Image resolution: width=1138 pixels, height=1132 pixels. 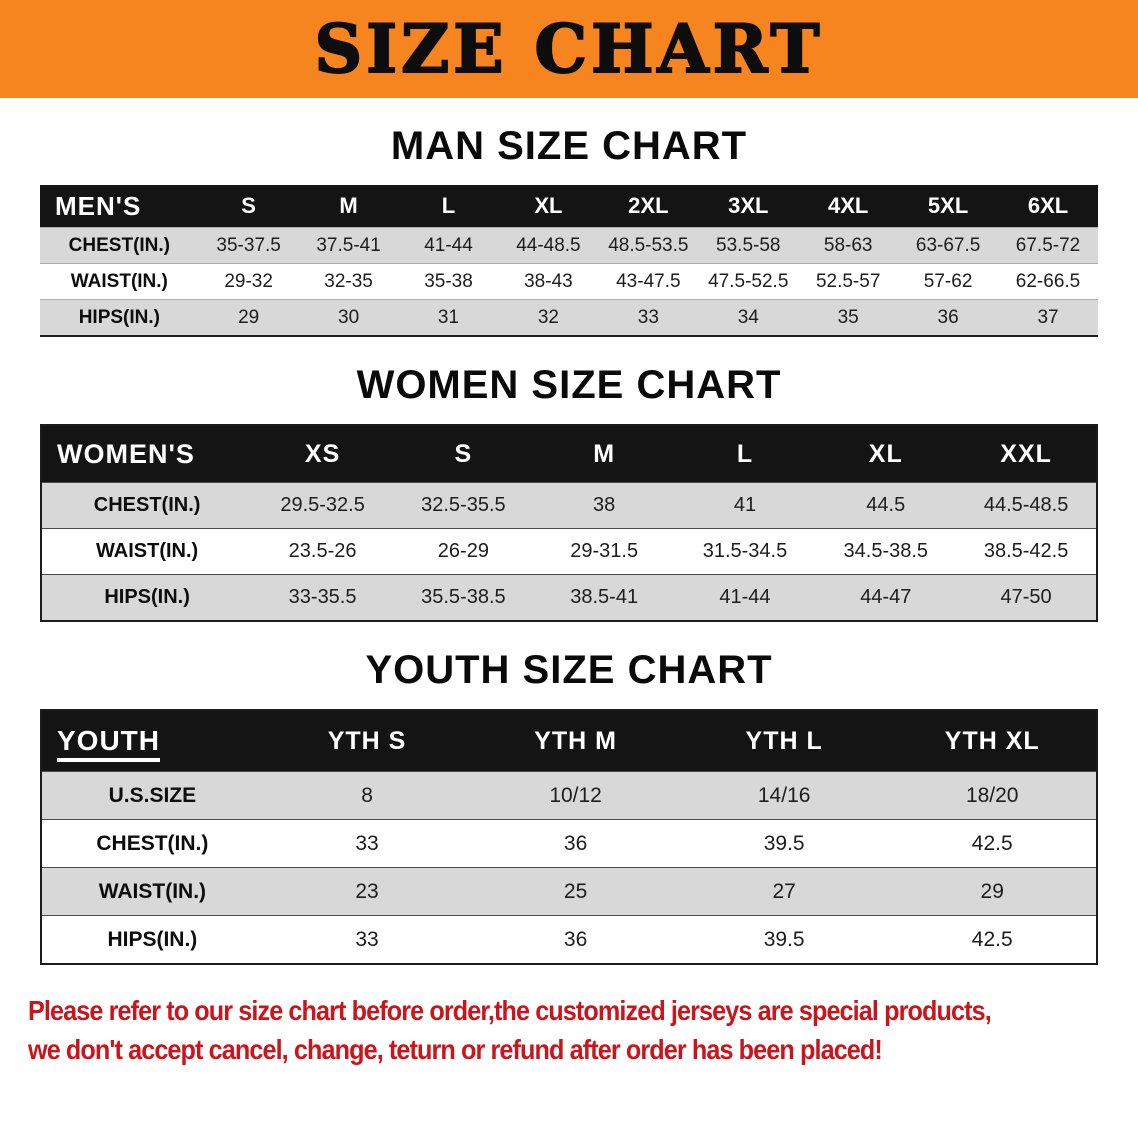 What do you see at coordinates (748, 245) in the screenshot?
I see `size-cell: 53.5-58` at bounding box center [748, 245].